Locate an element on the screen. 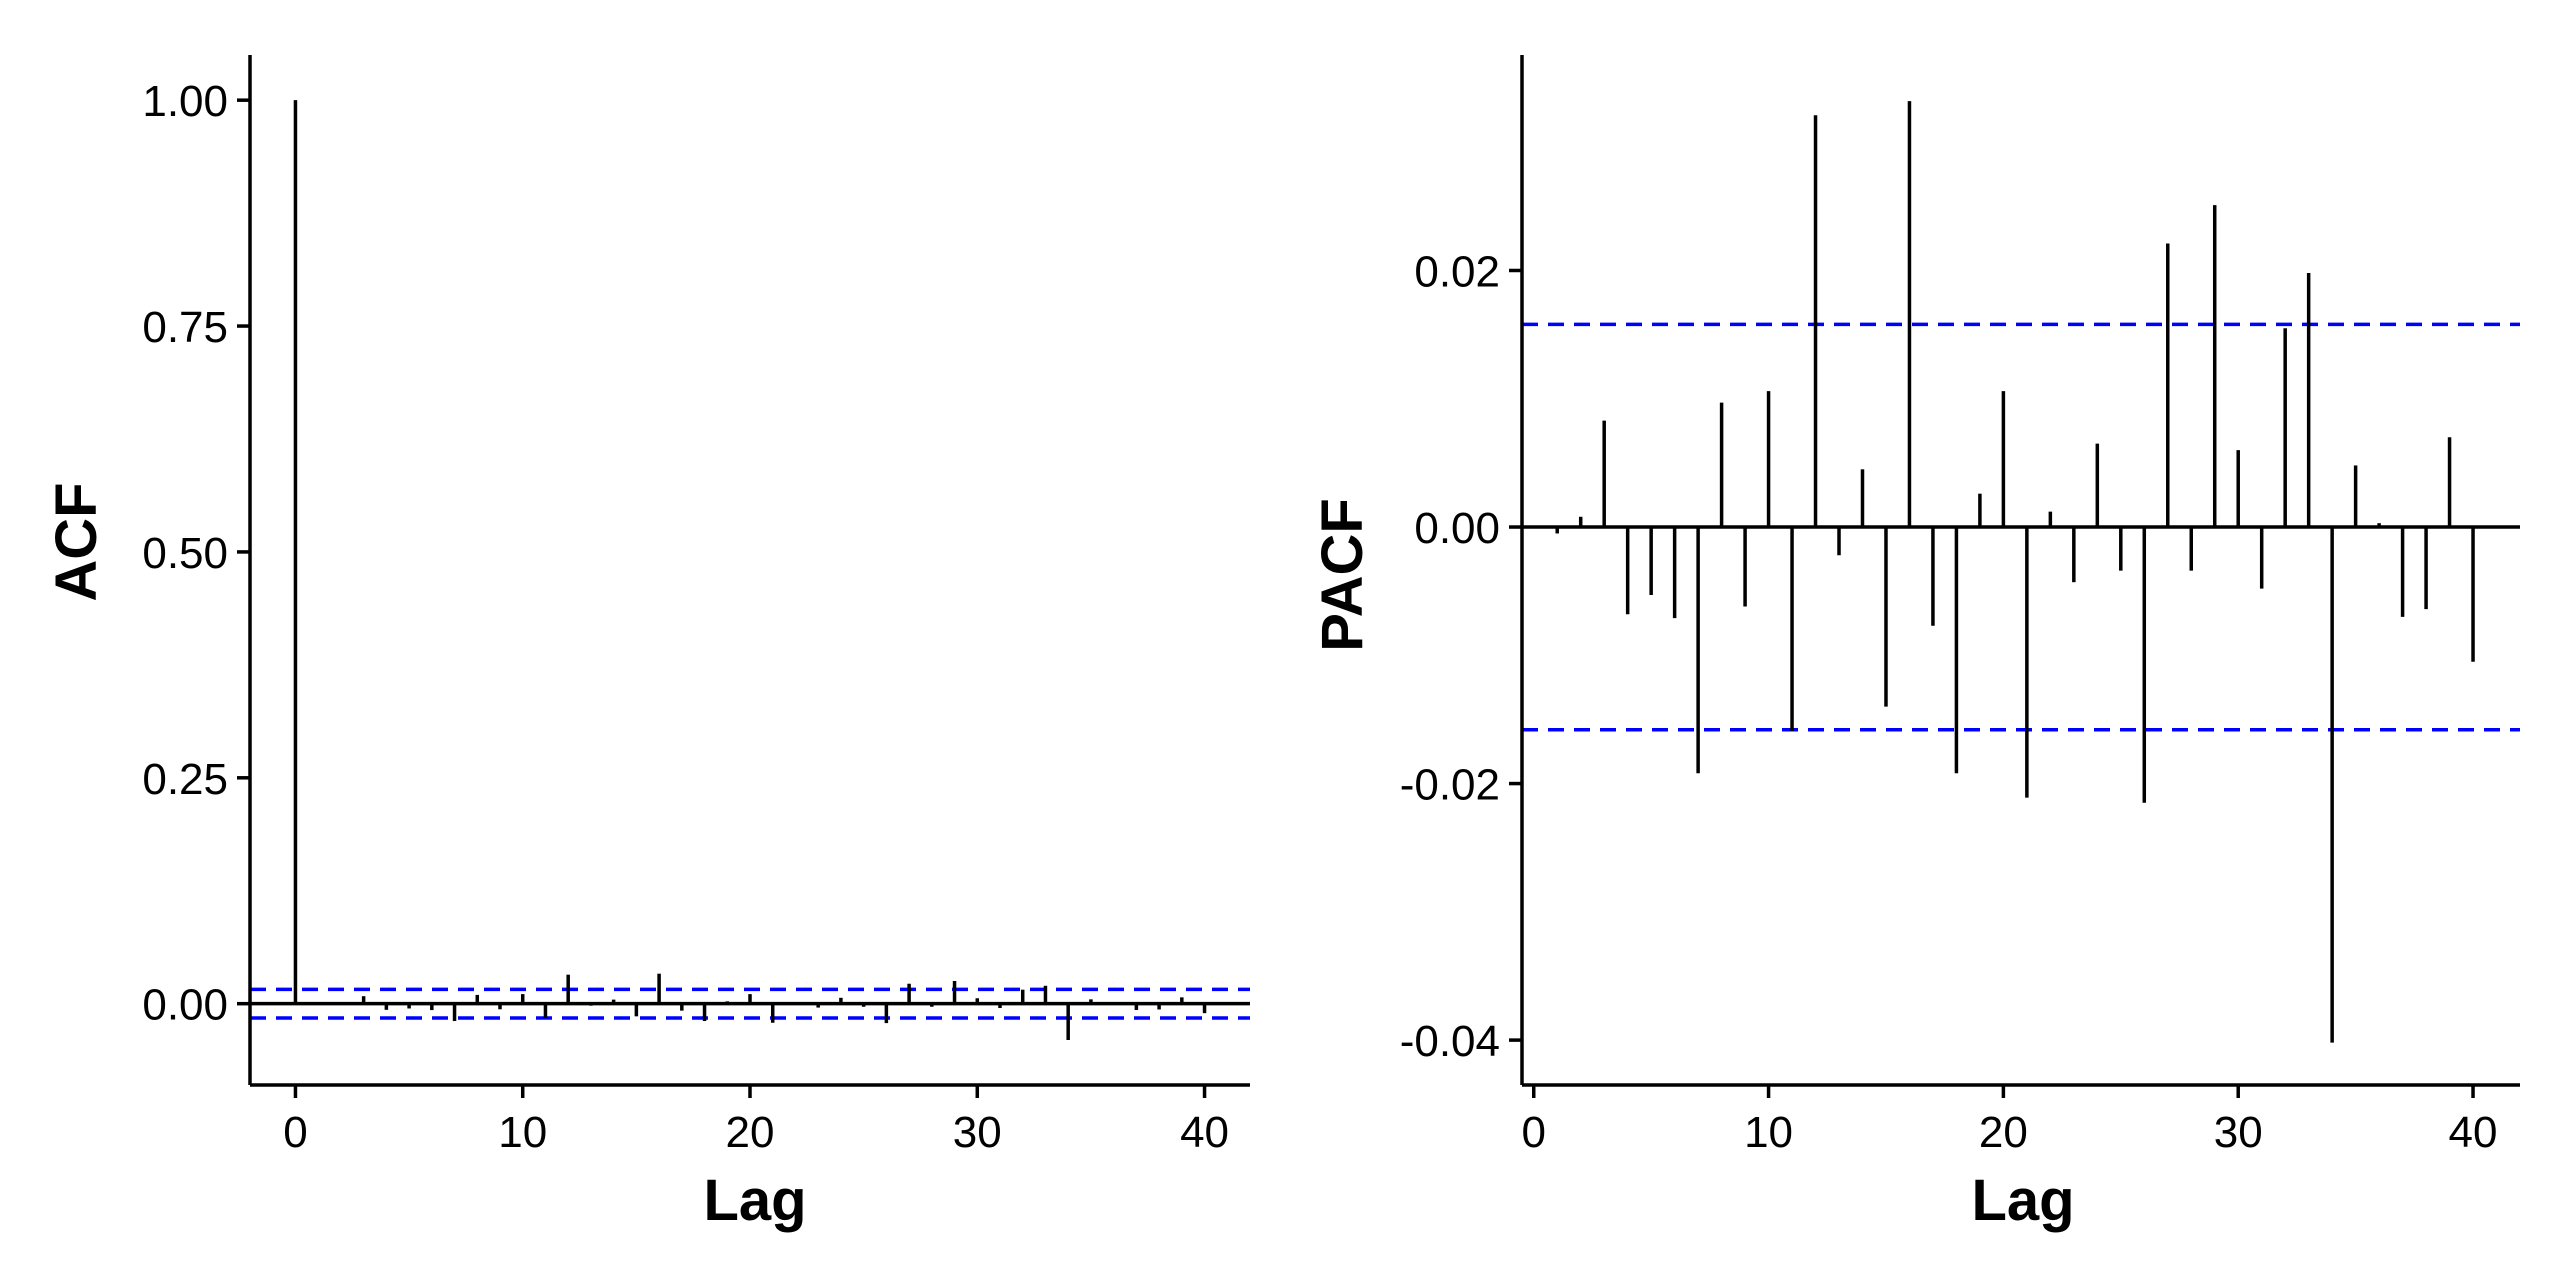  acf-x-tick-label: 20 is located at coordinates (750, 1132).